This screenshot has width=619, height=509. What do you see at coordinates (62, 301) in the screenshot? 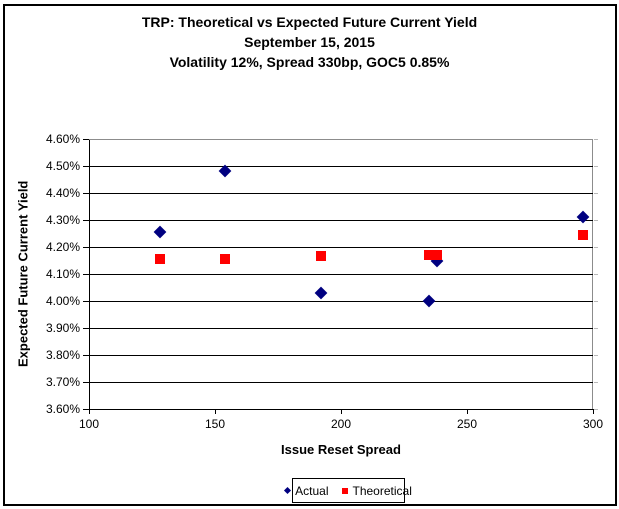
I see `y-tick-label: 4.00%` at bounding box center [62, 301].